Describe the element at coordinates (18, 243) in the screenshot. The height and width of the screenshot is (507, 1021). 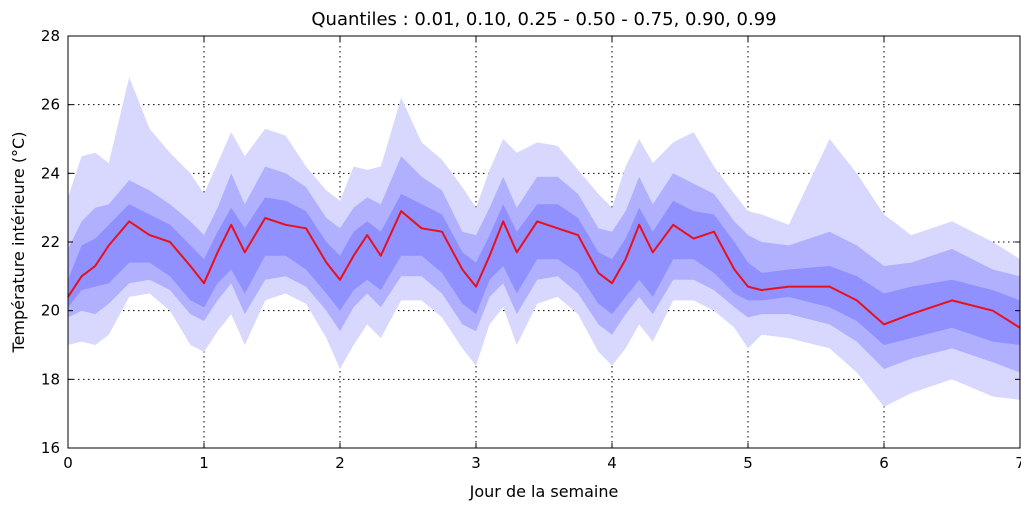
I see `y-axis-label: Température intérieure (°C)` at that location.